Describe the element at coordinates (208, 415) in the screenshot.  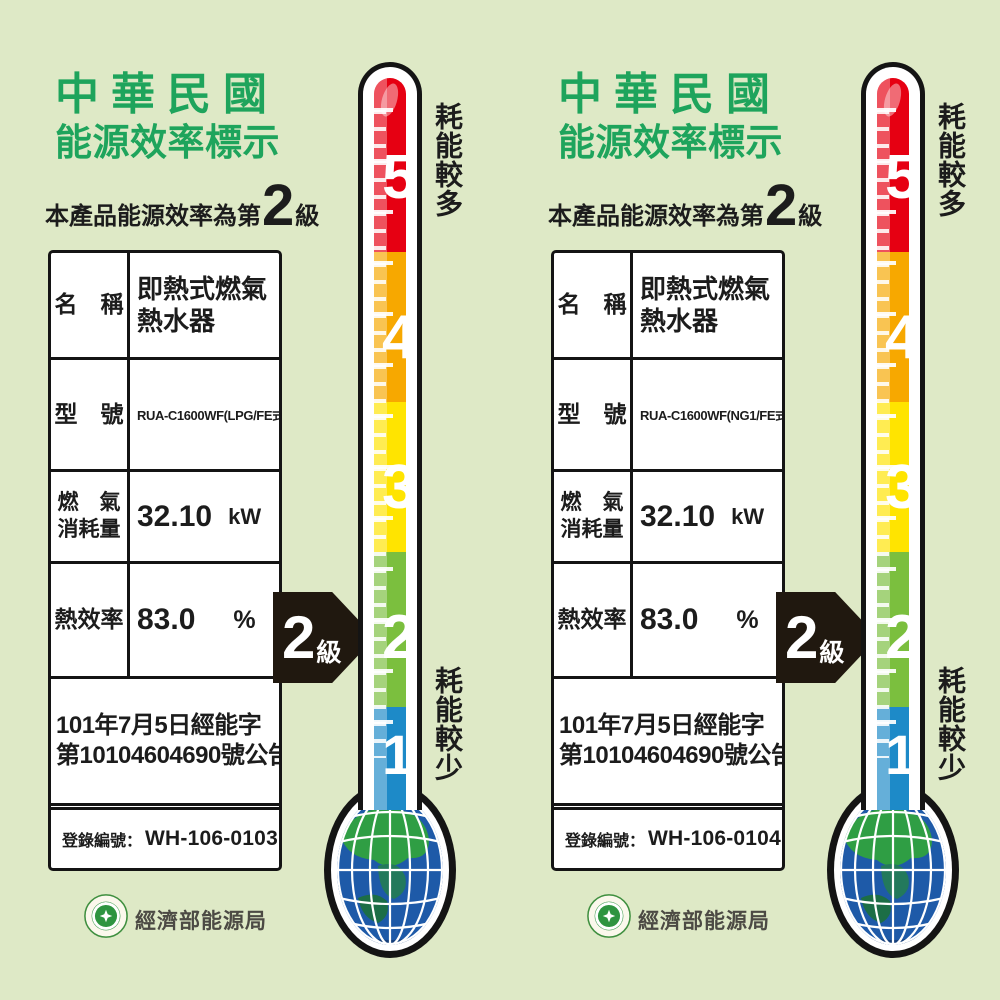
I see `model-value: RUA-C1600WF(LPG/FE式)` at that location.